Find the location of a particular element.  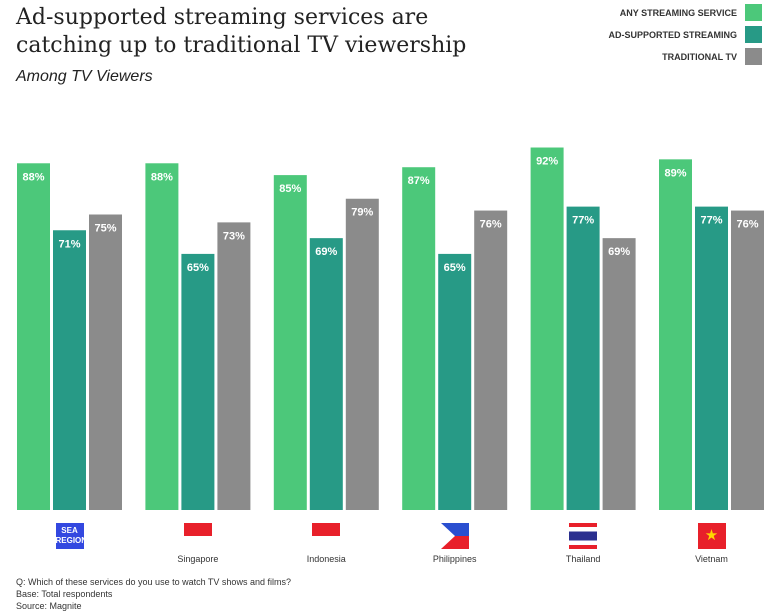

data-label: 89% is located at coordinates (675, 173).